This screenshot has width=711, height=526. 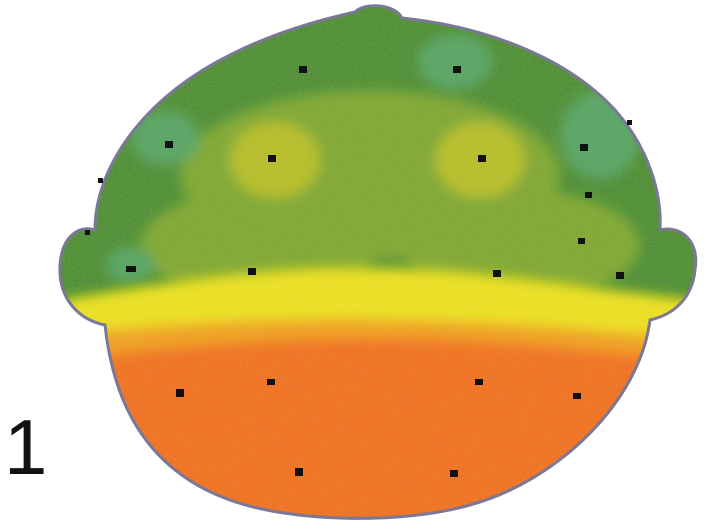 I want to click on panel-number: 1, so click(x=26, y=447).